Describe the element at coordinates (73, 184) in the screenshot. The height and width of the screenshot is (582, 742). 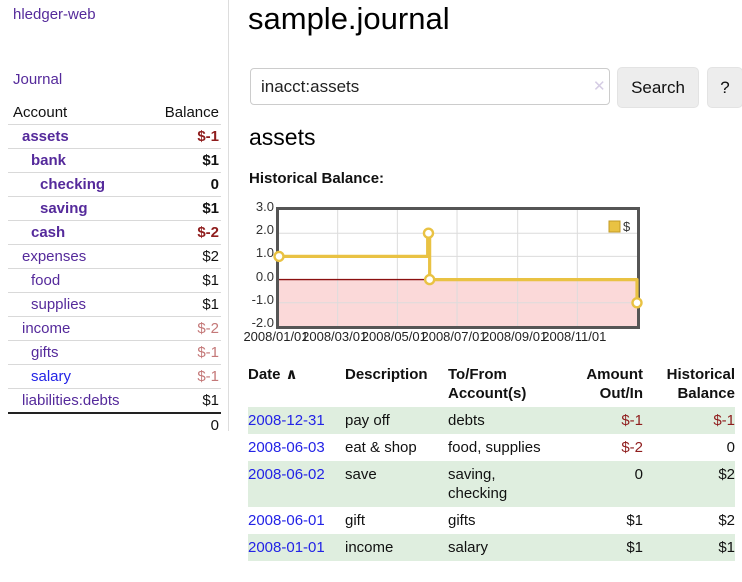
I see `sidebar-account-link: checking` at that location.